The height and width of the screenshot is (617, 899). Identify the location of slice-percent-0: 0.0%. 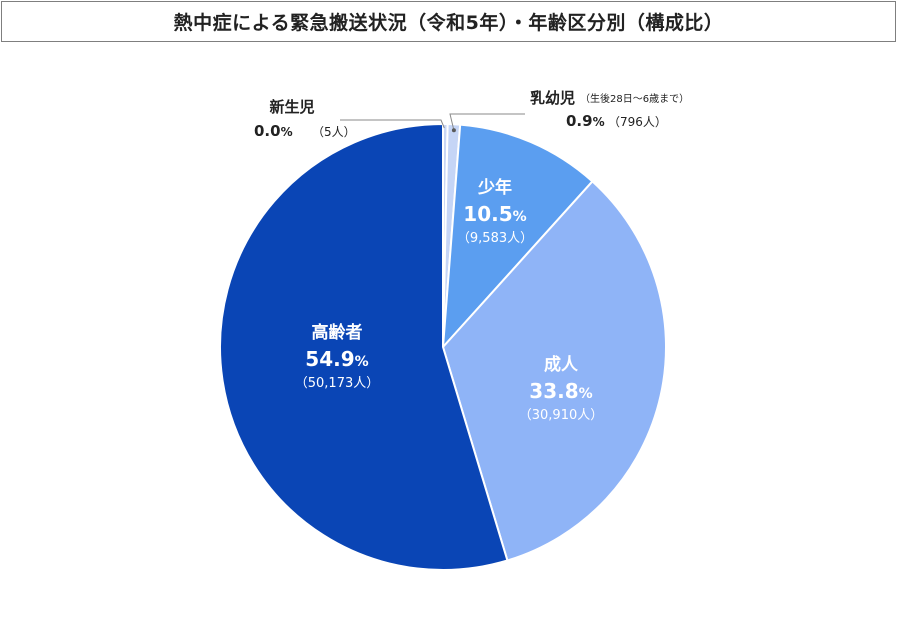
(273, 131).